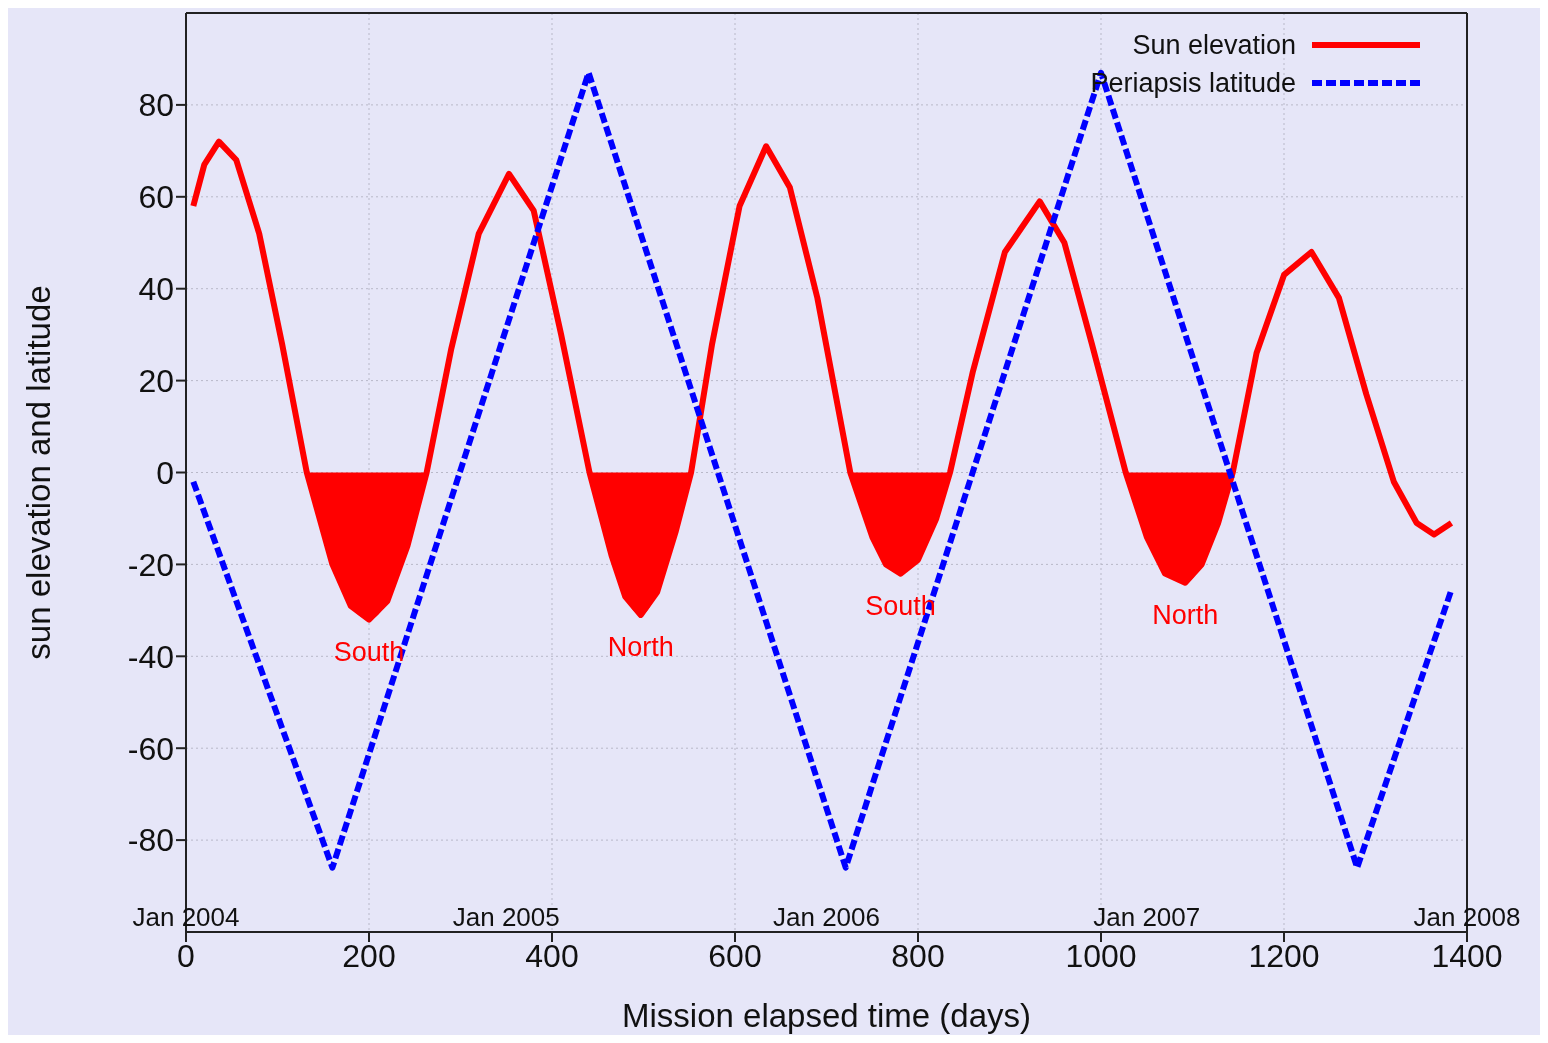 Image resolution: width=1548 pixels, height=1043 pixels. What do you see at coordinates (150, 840) in the screenshot?
I see `y-tick-label: -80` at bounding box center [150, 840].